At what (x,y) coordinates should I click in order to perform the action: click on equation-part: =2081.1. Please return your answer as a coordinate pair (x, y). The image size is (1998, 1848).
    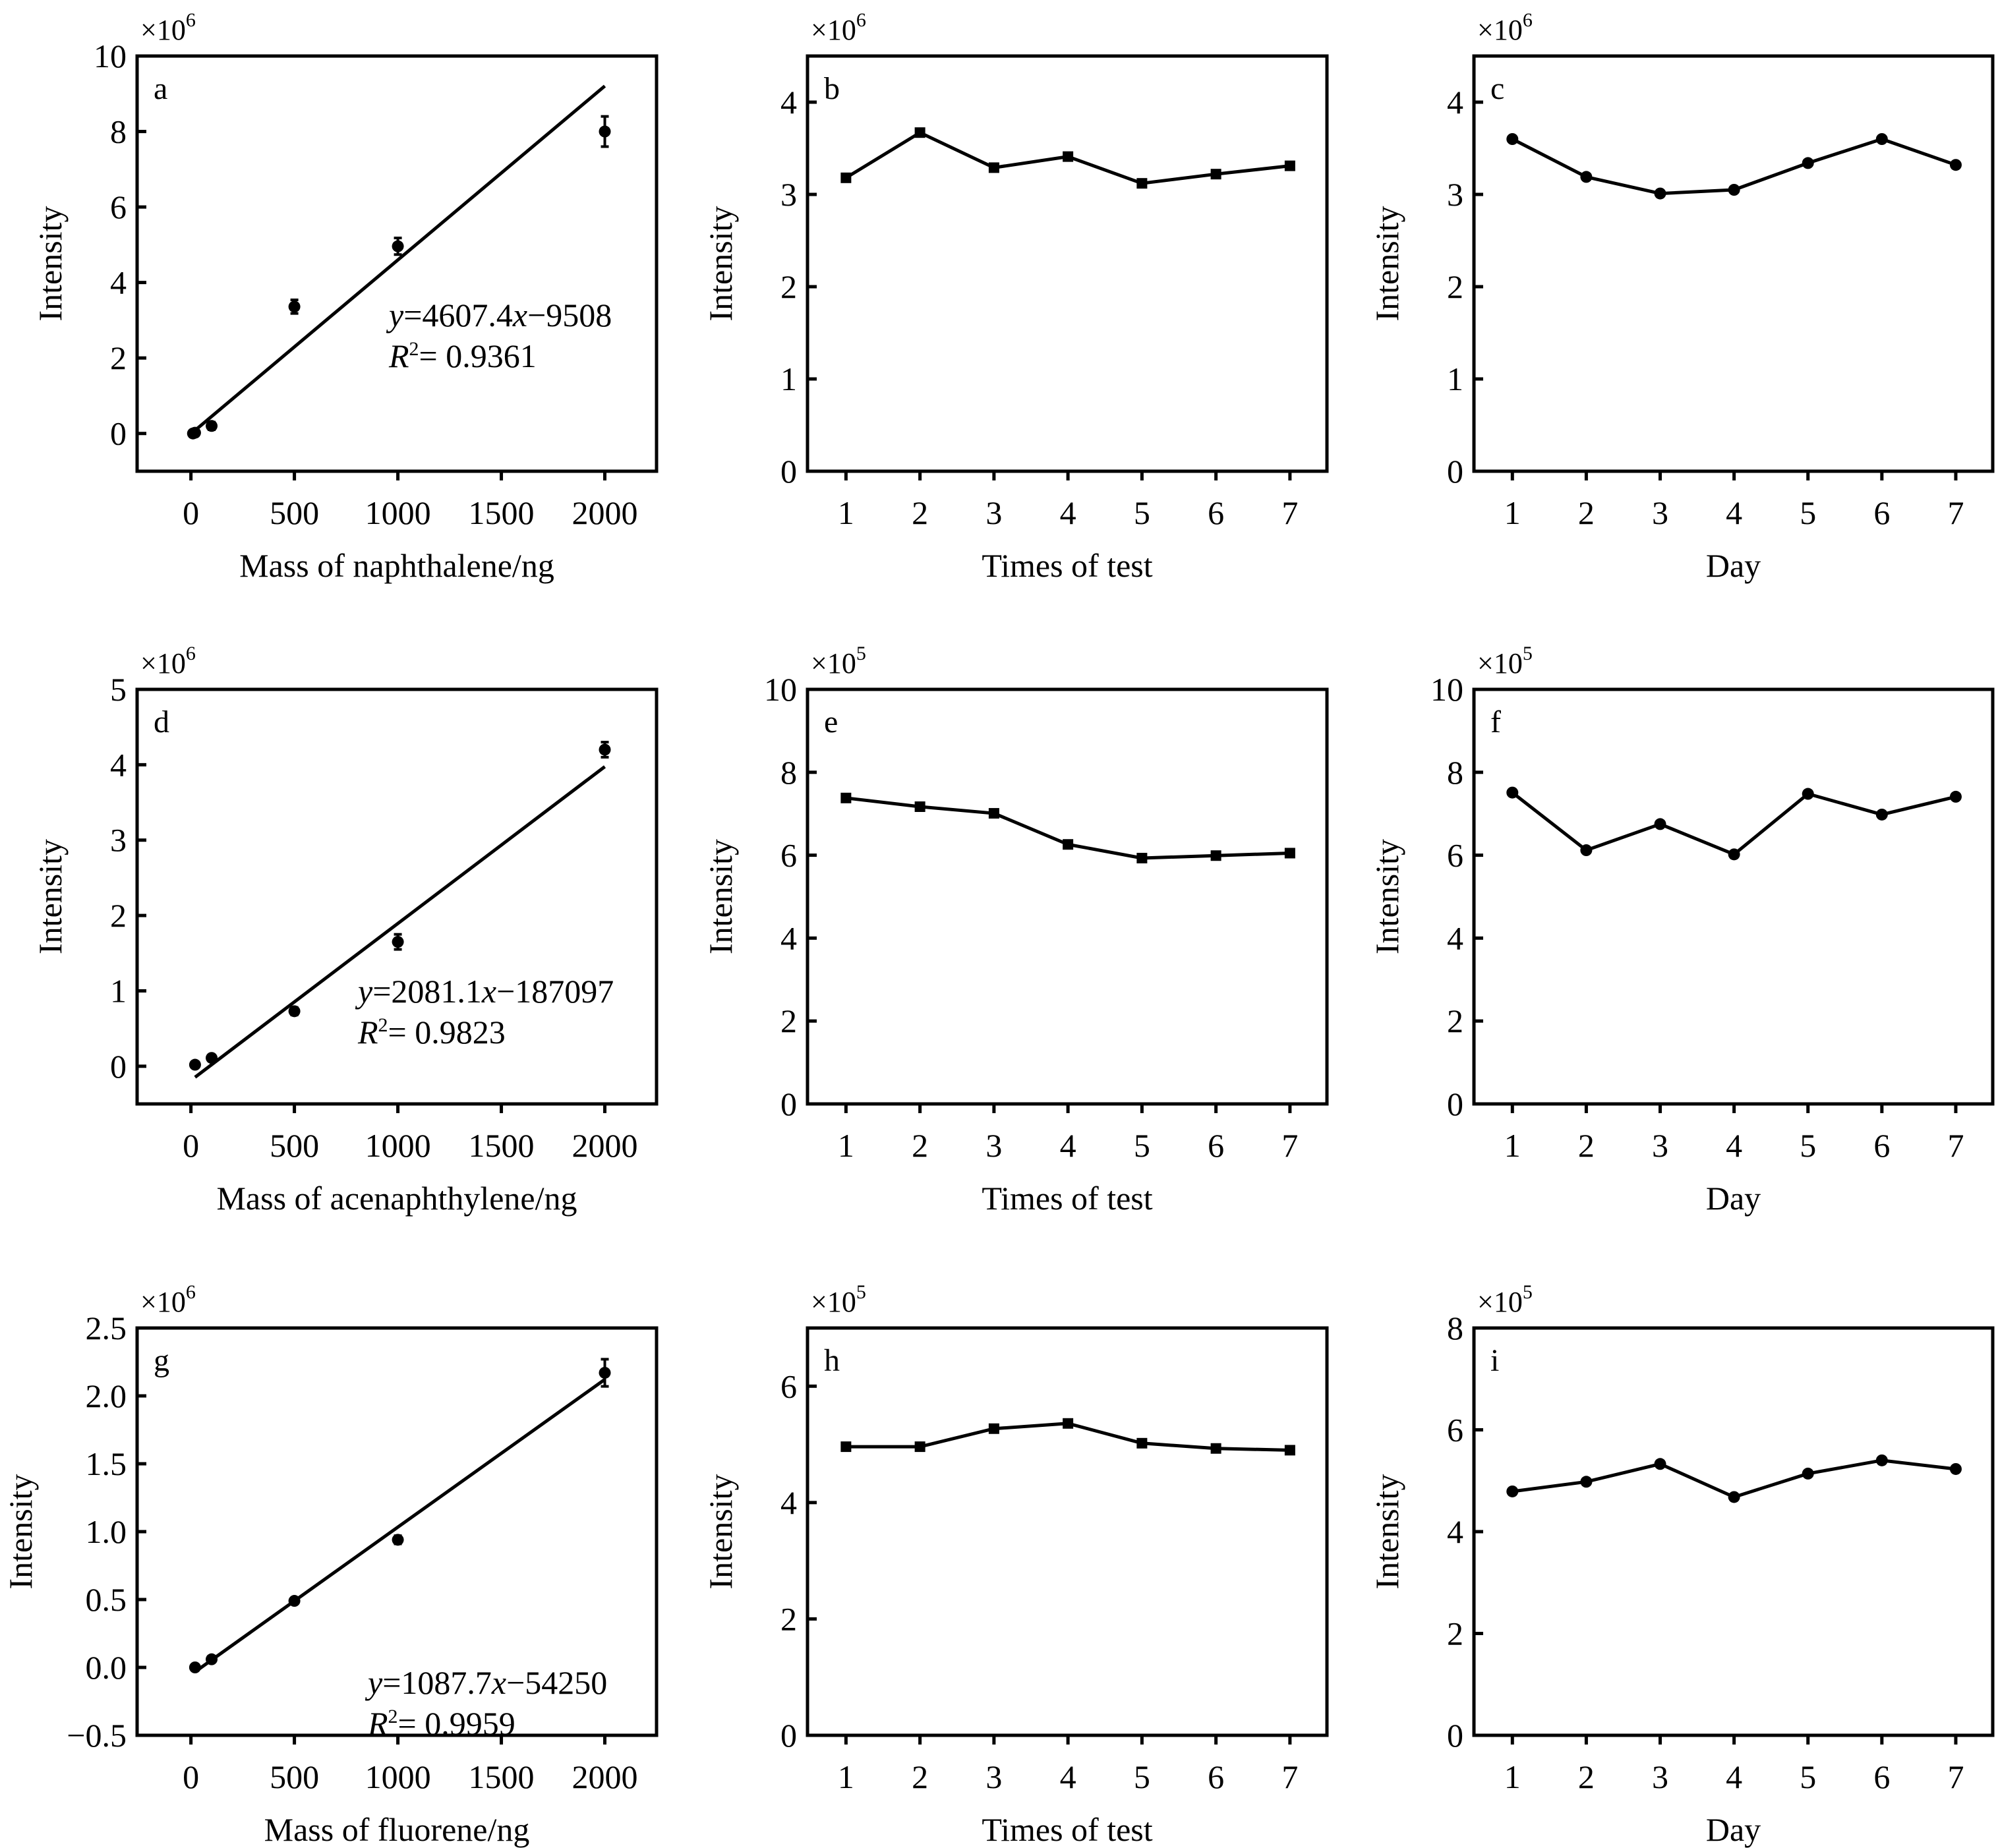
    Looking at the image, I should click on (427, 992).